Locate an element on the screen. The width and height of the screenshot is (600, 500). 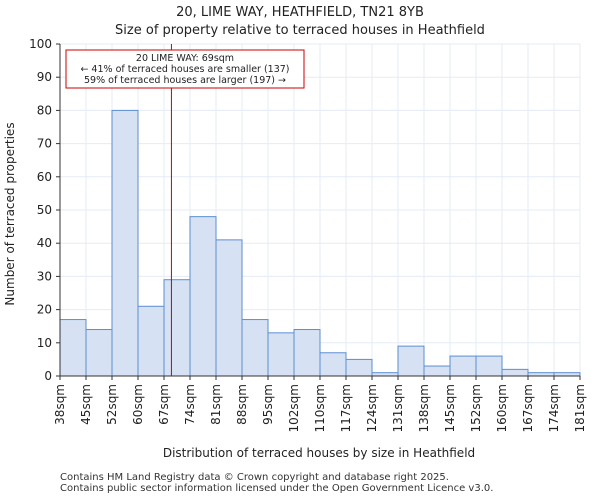
x-tick-label-67sqm: 67sqm is located at coordinates (164, 404).